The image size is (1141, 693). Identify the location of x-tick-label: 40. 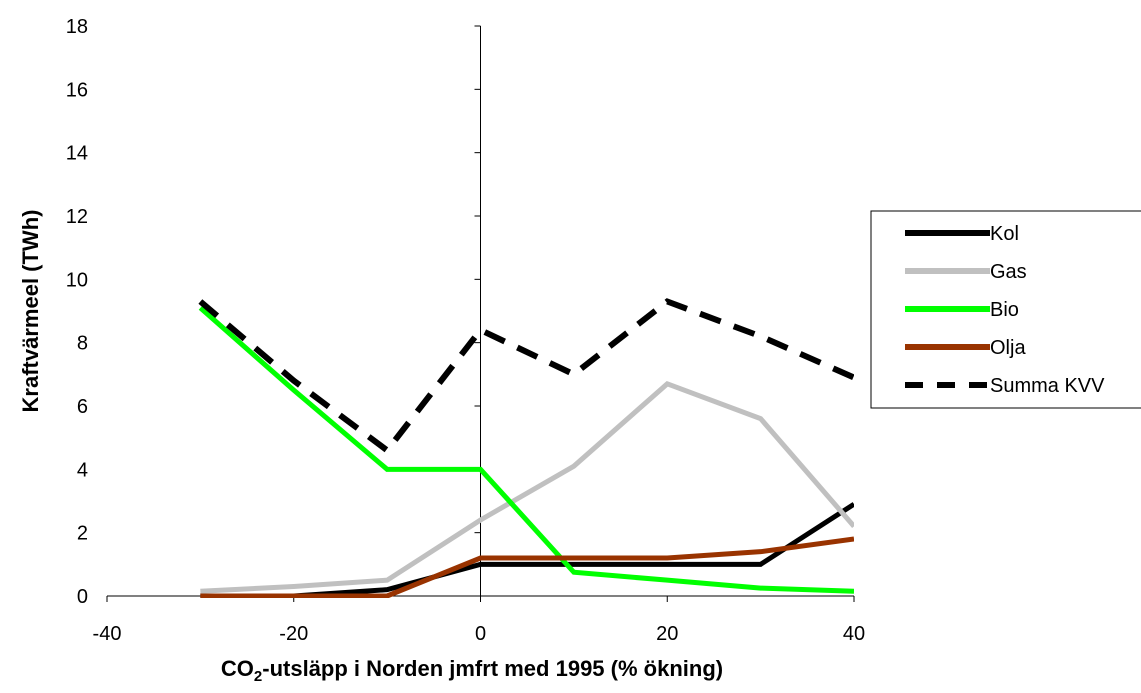
(854, 634).